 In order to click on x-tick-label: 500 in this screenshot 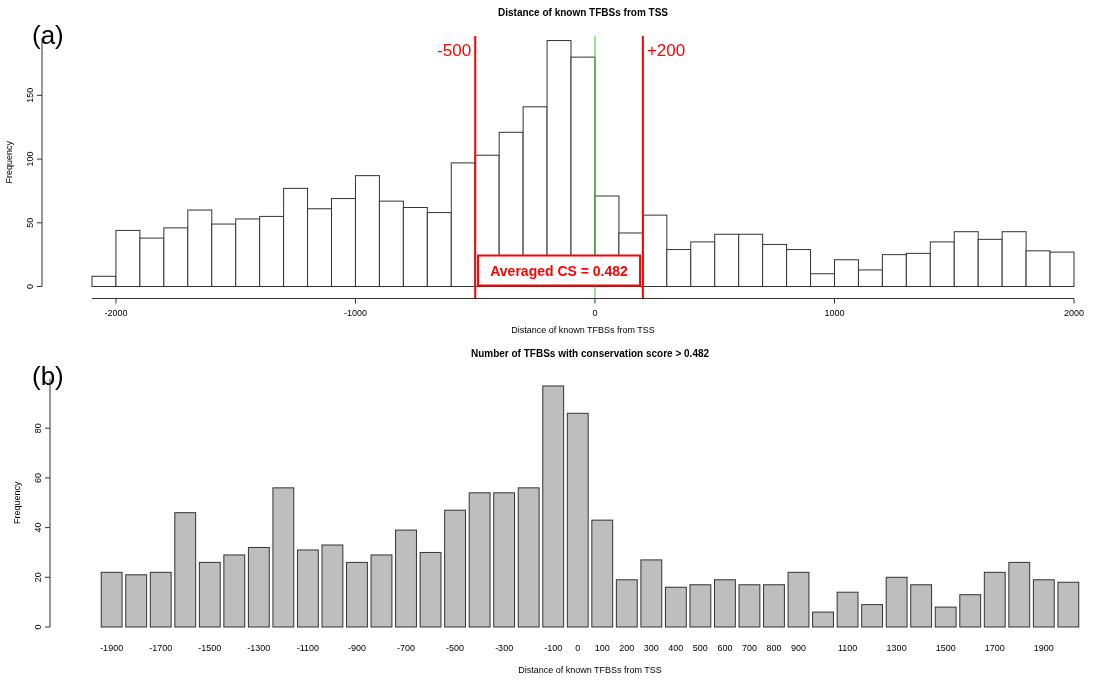, I will do `click(700, 648)`.